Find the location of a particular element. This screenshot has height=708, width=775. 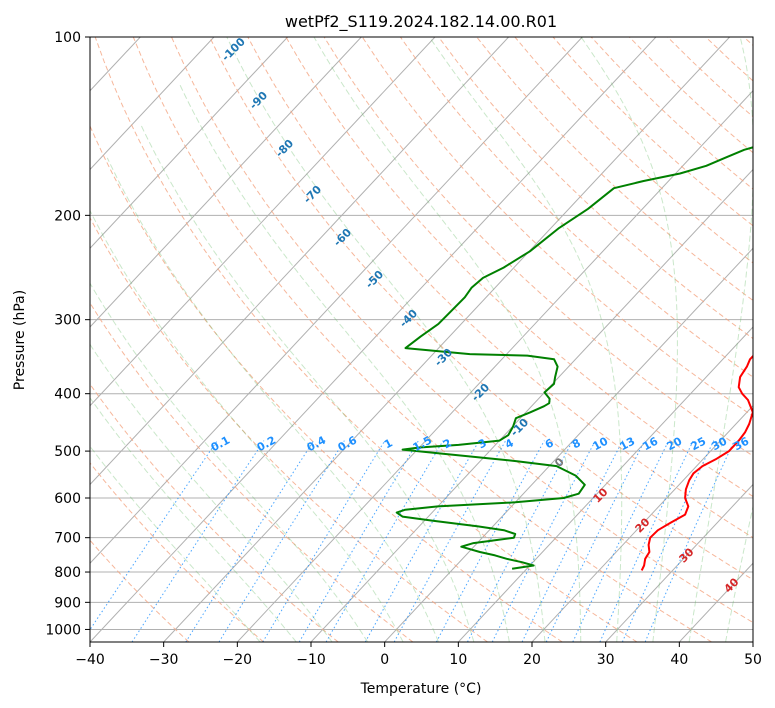

x-tick-label: 50 is located at coordinates (753, 660).